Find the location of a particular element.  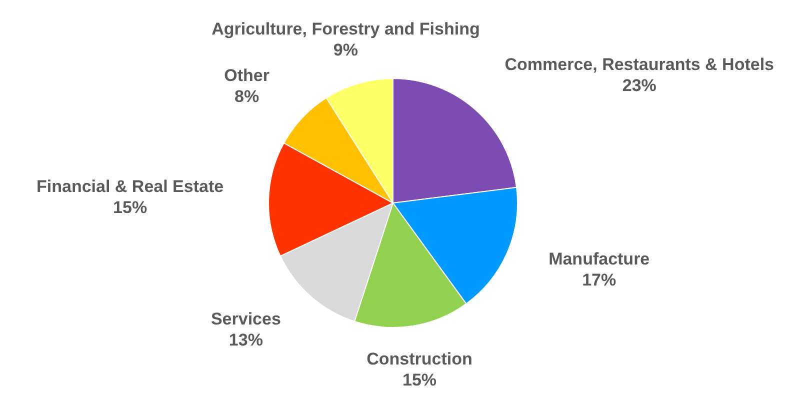

data-label: 8% is located at coordinates (247, 96).